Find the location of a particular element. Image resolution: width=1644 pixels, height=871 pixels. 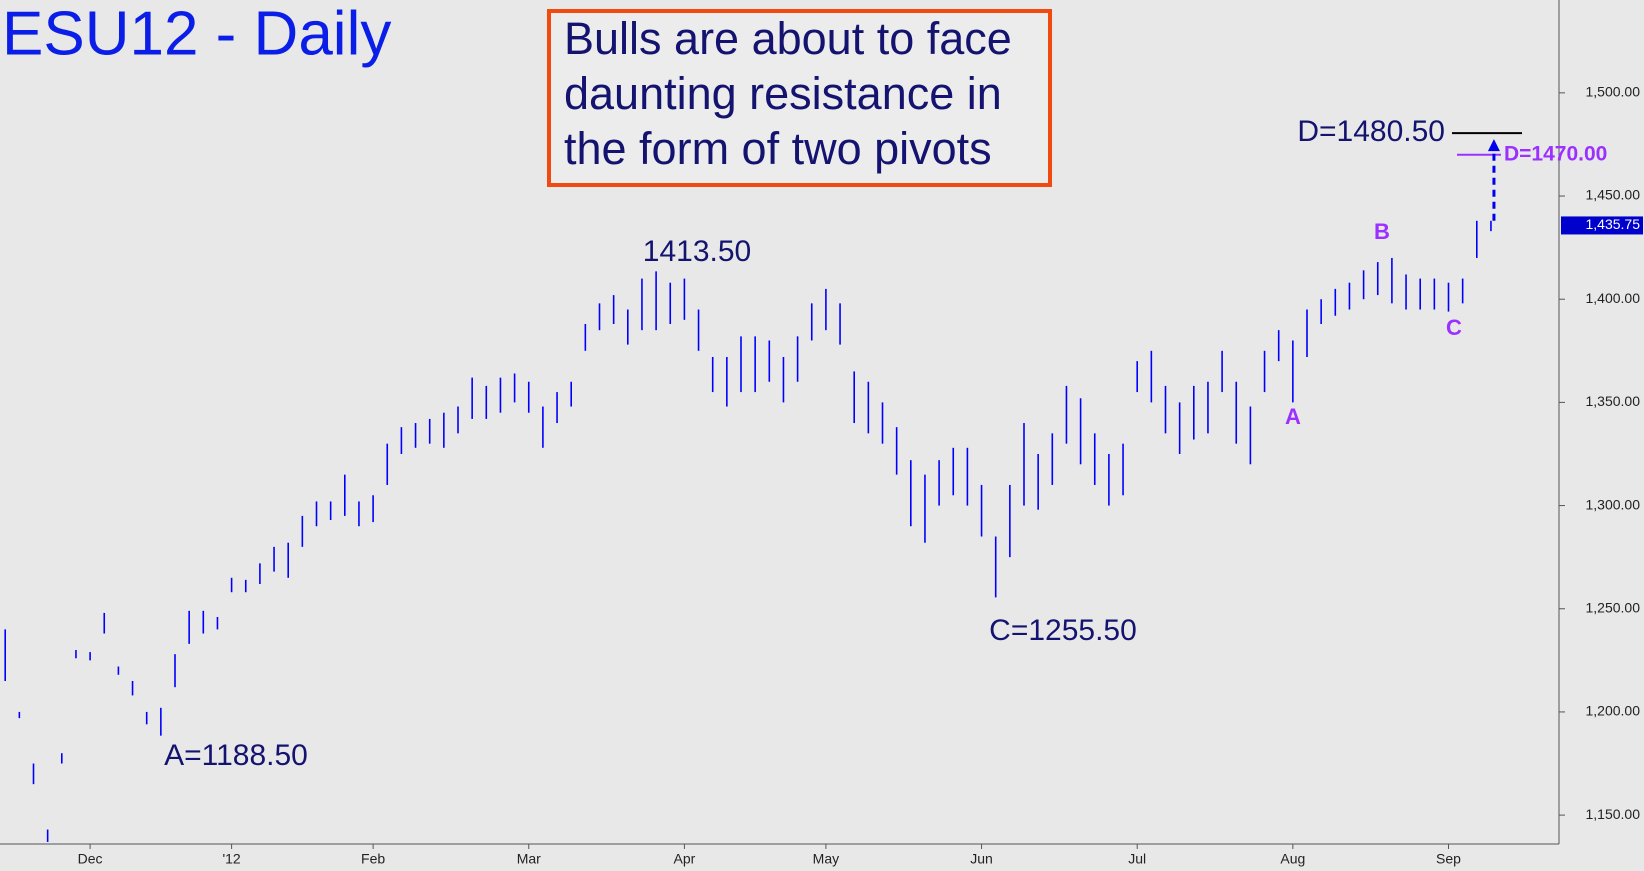

x-tick-label: Mar is located at coordinates (529, 859).